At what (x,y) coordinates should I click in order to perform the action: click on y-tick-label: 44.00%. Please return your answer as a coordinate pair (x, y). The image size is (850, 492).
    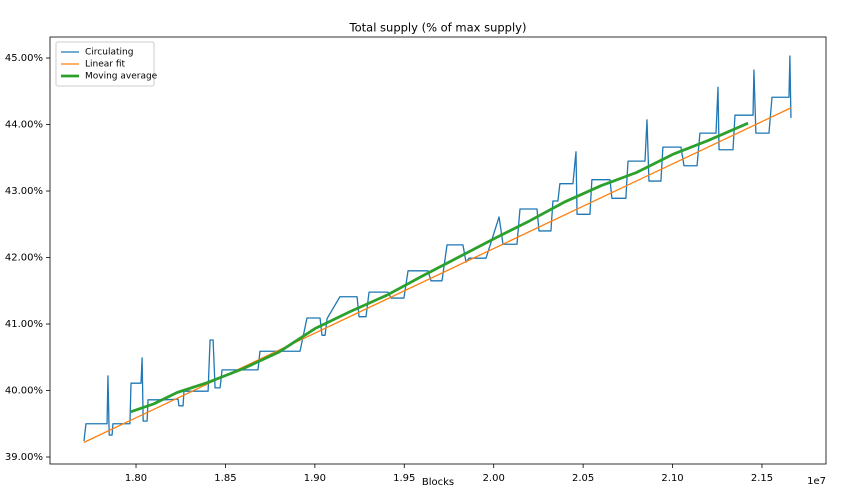
    Looking at the image, I should click on (24, 125).